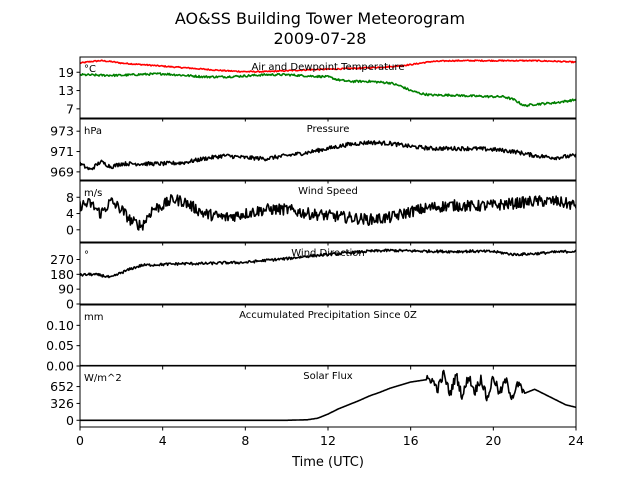 This screenshot has height=480, width=640. I want to click on x-axis-label: Time (UTC), so click(327, 462).